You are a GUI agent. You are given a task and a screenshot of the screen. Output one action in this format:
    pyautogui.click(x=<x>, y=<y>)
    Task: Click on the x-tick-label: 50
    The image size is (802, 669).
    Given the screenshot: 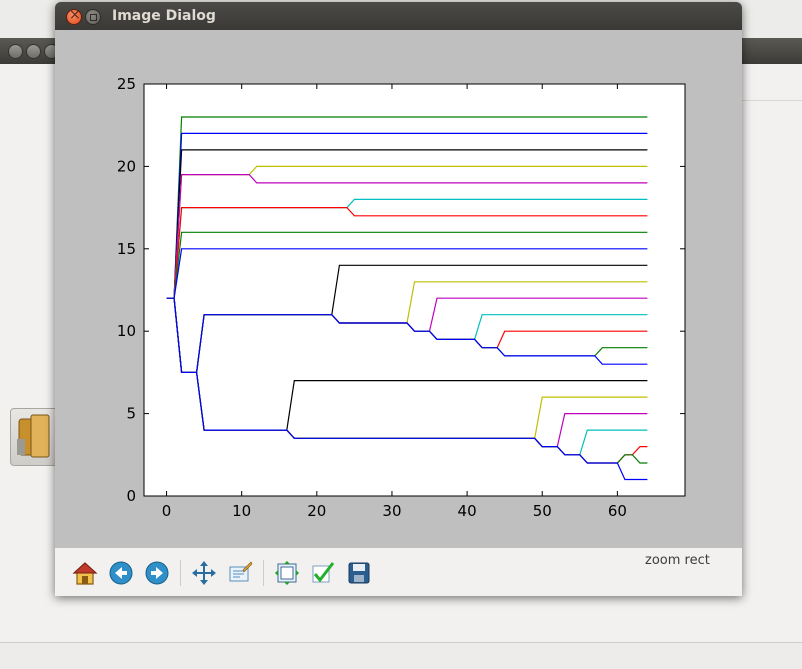 What is the action you would take?
    pyautogui.click(x=542, y=511)
    